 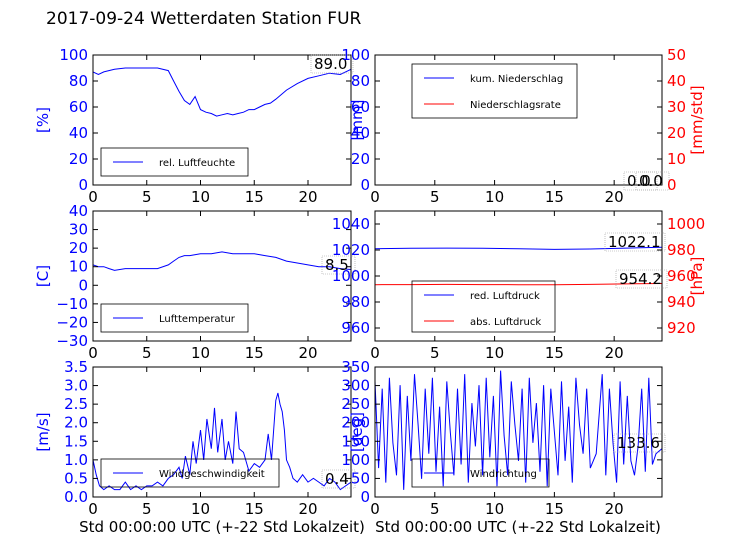 I want to click on windspeed-legend-box, so click(x=190, y=473).